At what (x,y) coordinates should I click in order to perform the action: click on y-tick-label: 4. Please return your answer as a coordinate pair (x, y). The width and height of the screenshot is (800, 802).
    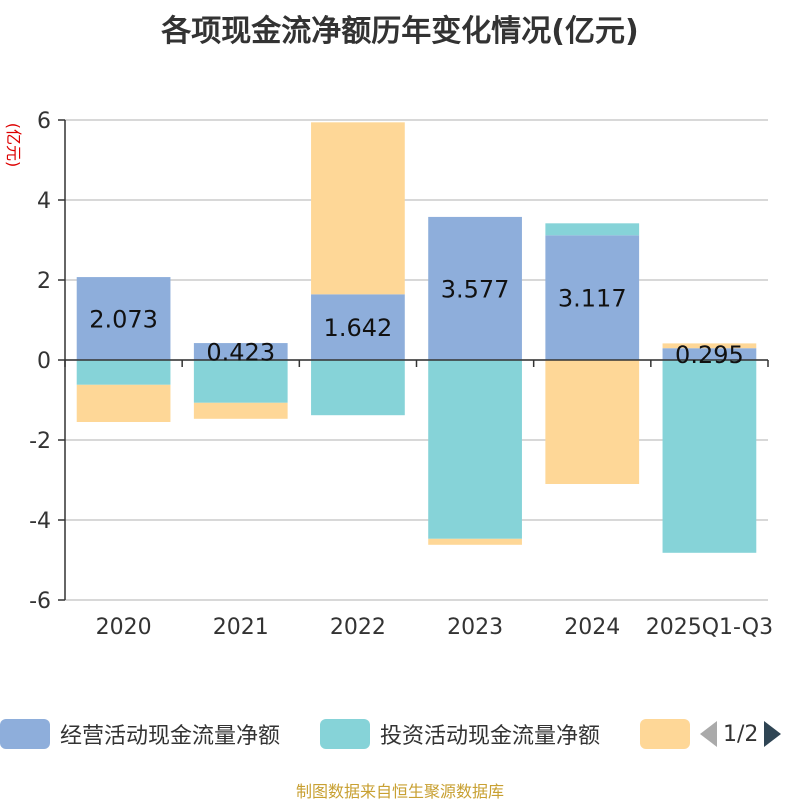
    Looking at the image, I should click on (44, 201).